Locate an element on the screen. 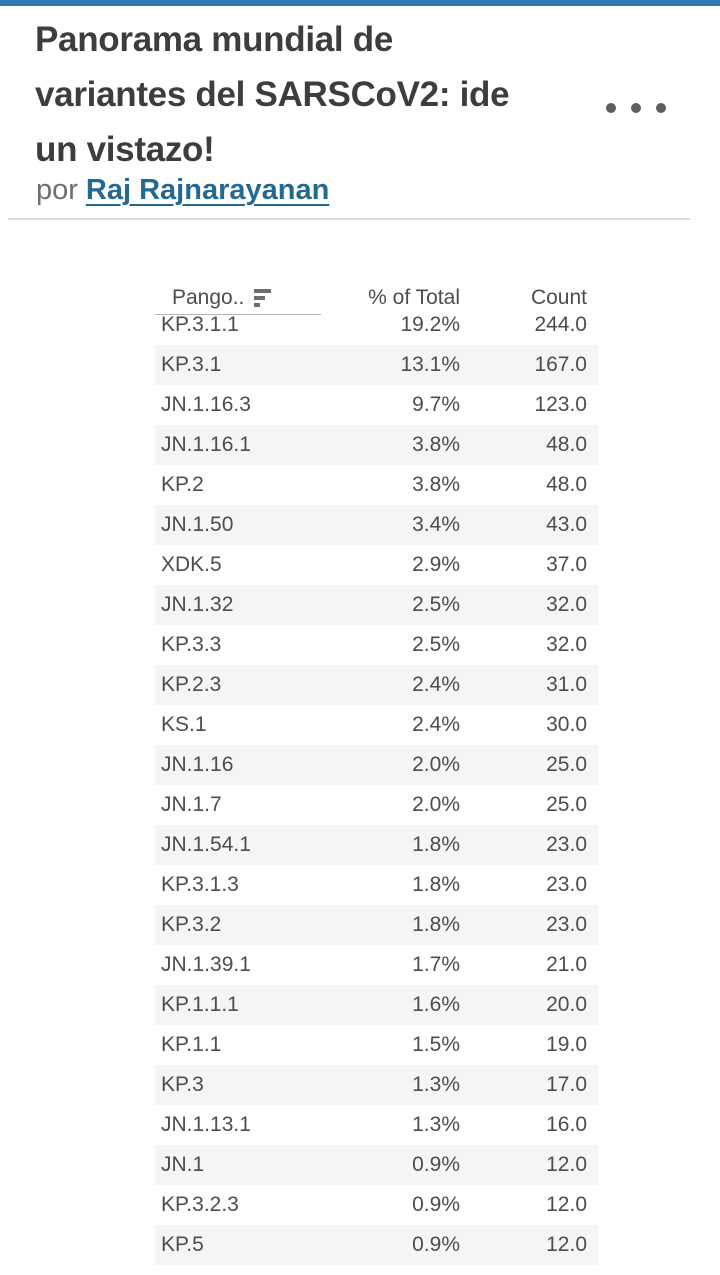 The width and height of the screenshot is (720, 1275). cell-variant: KS.1 is located at coordinates (184, 724).